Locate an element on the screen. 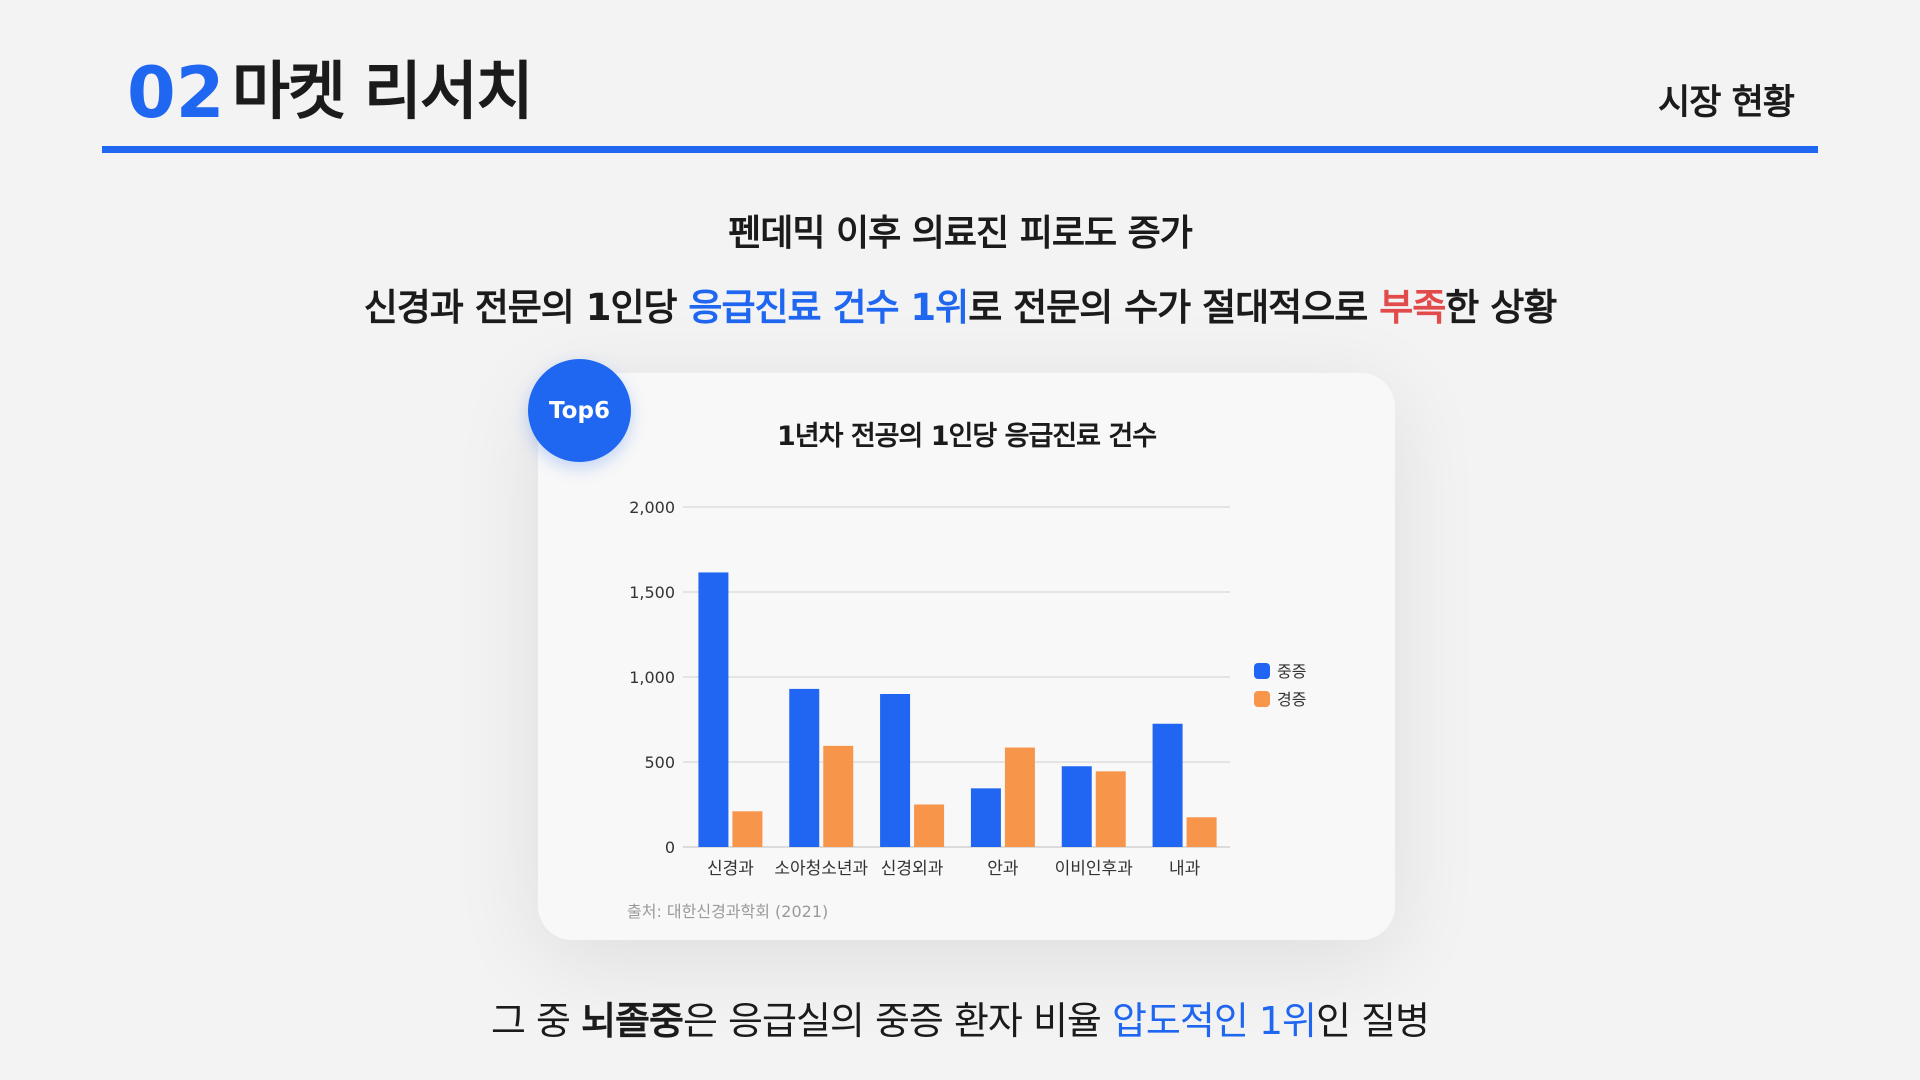 The image size is (1920, 1080). headline-highlight-blue: 응급진료 건수 1위 is located at coordinates (828, 307).